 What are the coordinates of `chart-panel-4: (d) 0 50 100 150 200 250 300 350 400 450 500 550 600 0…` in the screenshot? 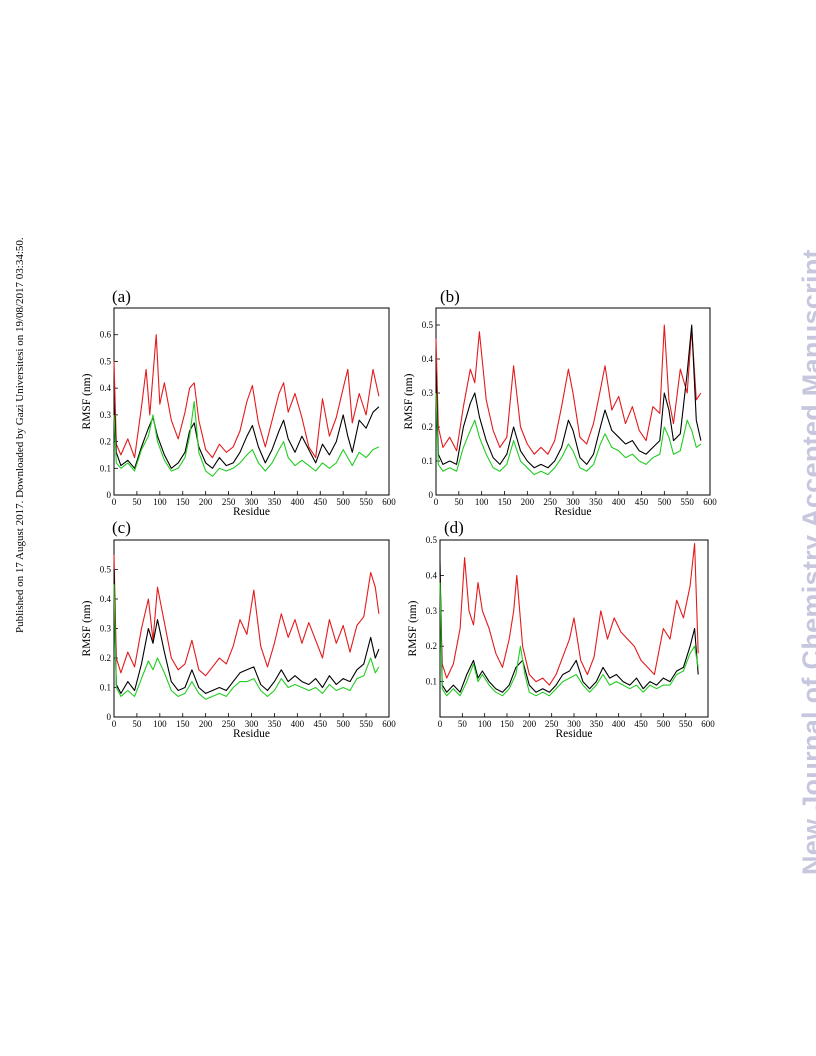 It's located at (561, 629).